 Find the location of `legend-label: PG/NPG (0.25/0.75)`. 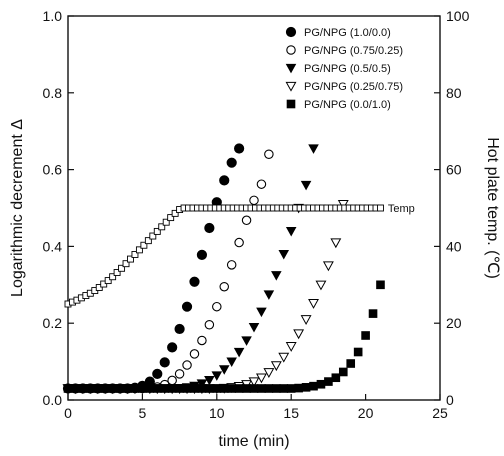

legend-label: PG/NPG (0.25/0.75) is located at coordinates (353, 87).